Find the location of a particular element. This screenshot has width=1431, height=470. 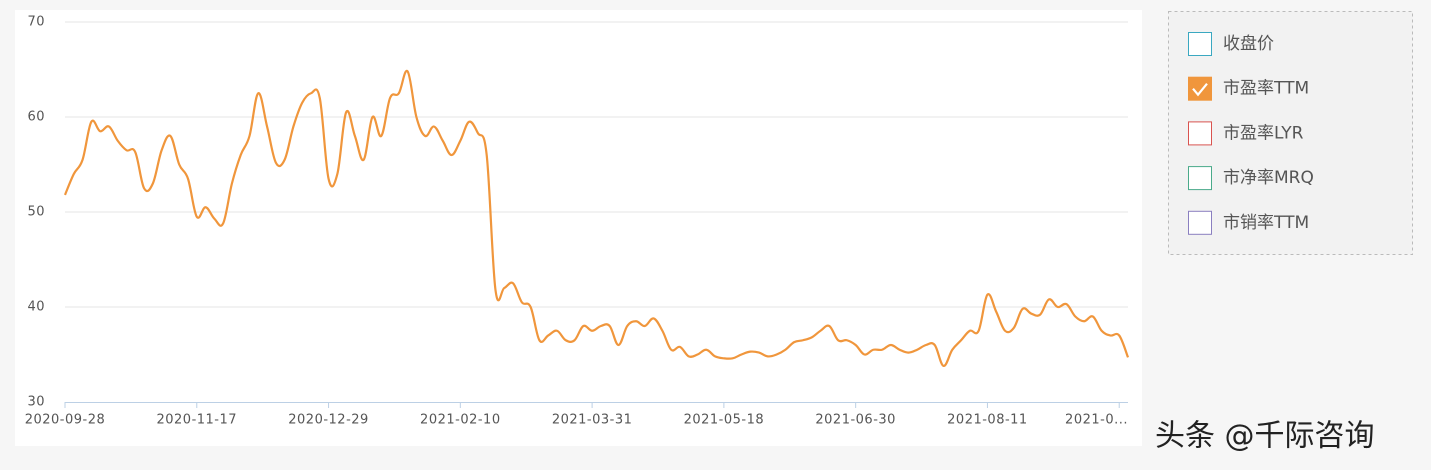

y-tick-label: 50 is located at coordinates (36, 212).